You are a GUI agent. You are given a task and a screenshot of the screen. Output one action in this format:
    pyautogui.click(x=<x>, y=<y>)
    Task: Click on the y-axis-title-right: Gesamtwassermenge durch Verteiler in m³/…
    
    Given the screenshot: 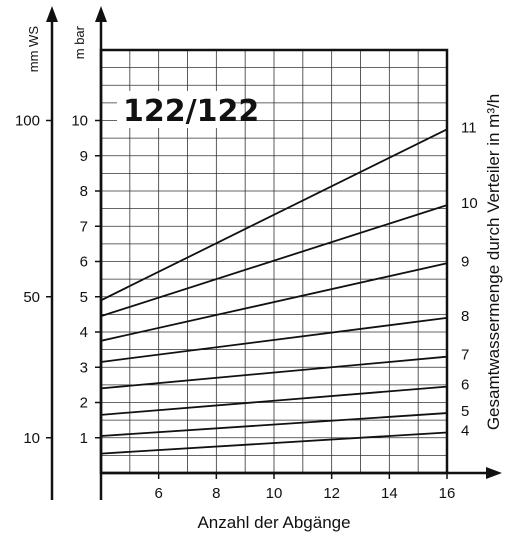 What is the action you would take?
    pyautogui.click(x=493, y=262)
    